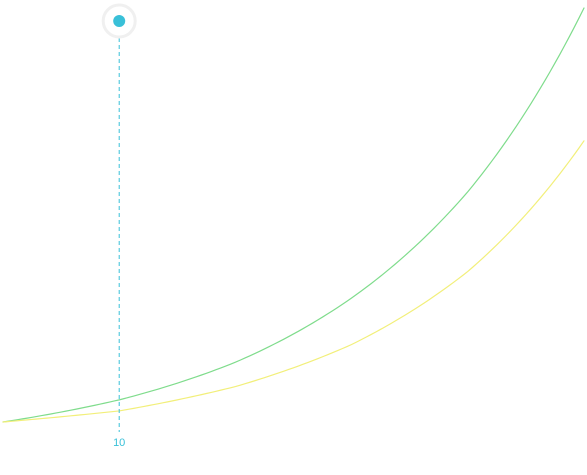  Describe the element at coordinates (119, 226) in the screenshot. I see `cursor-layer: 10` at that location.